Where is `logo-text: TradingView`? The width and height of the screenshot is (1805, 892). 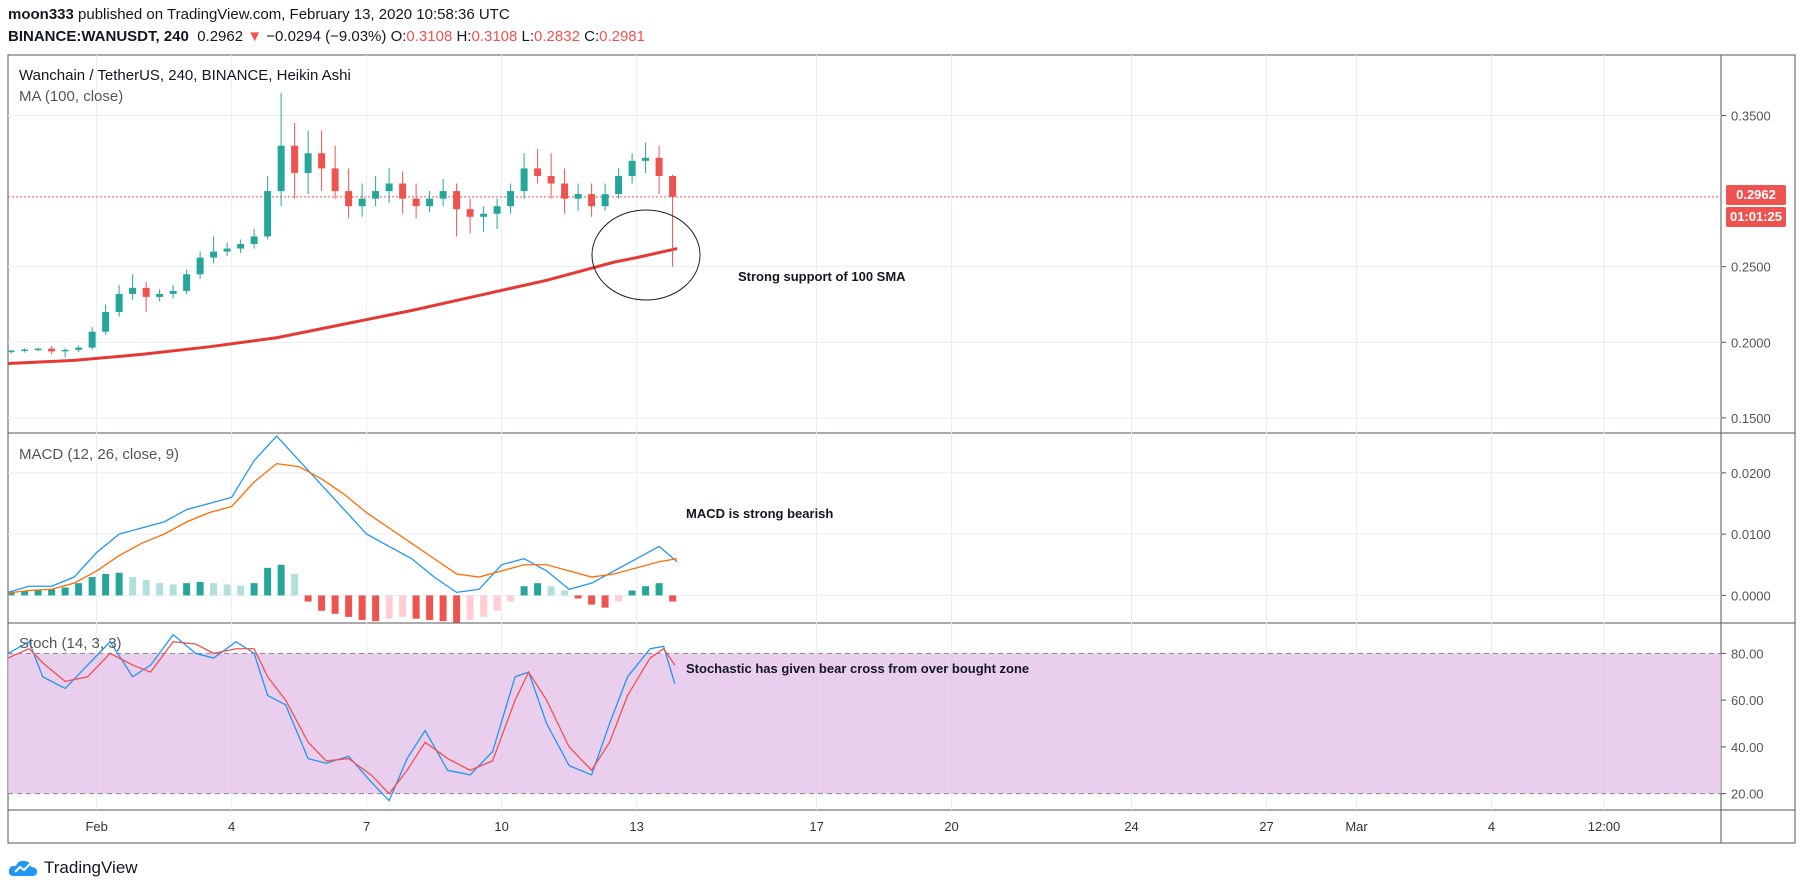 logo-text: TradingView is located at coordinates (91, 867).